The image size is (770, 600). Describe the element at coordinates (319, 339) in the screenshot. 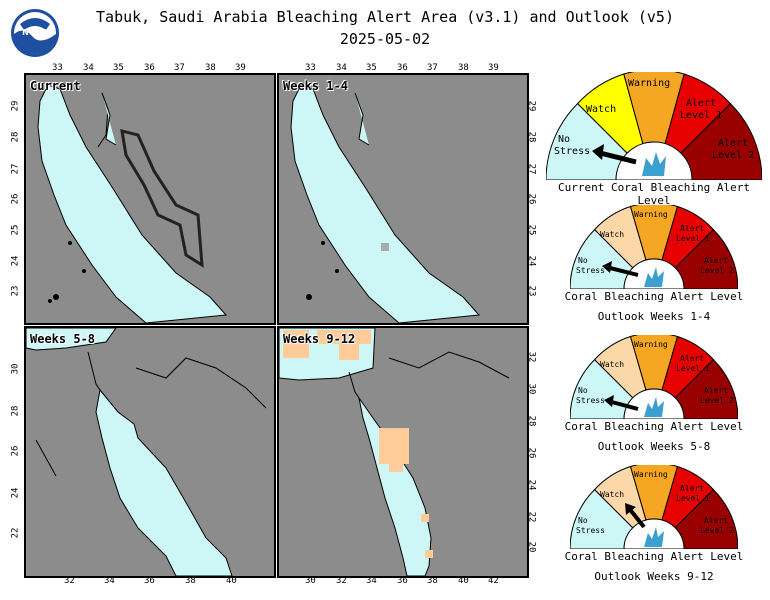

I see `panel-label: Weeks 9-12` at that location.